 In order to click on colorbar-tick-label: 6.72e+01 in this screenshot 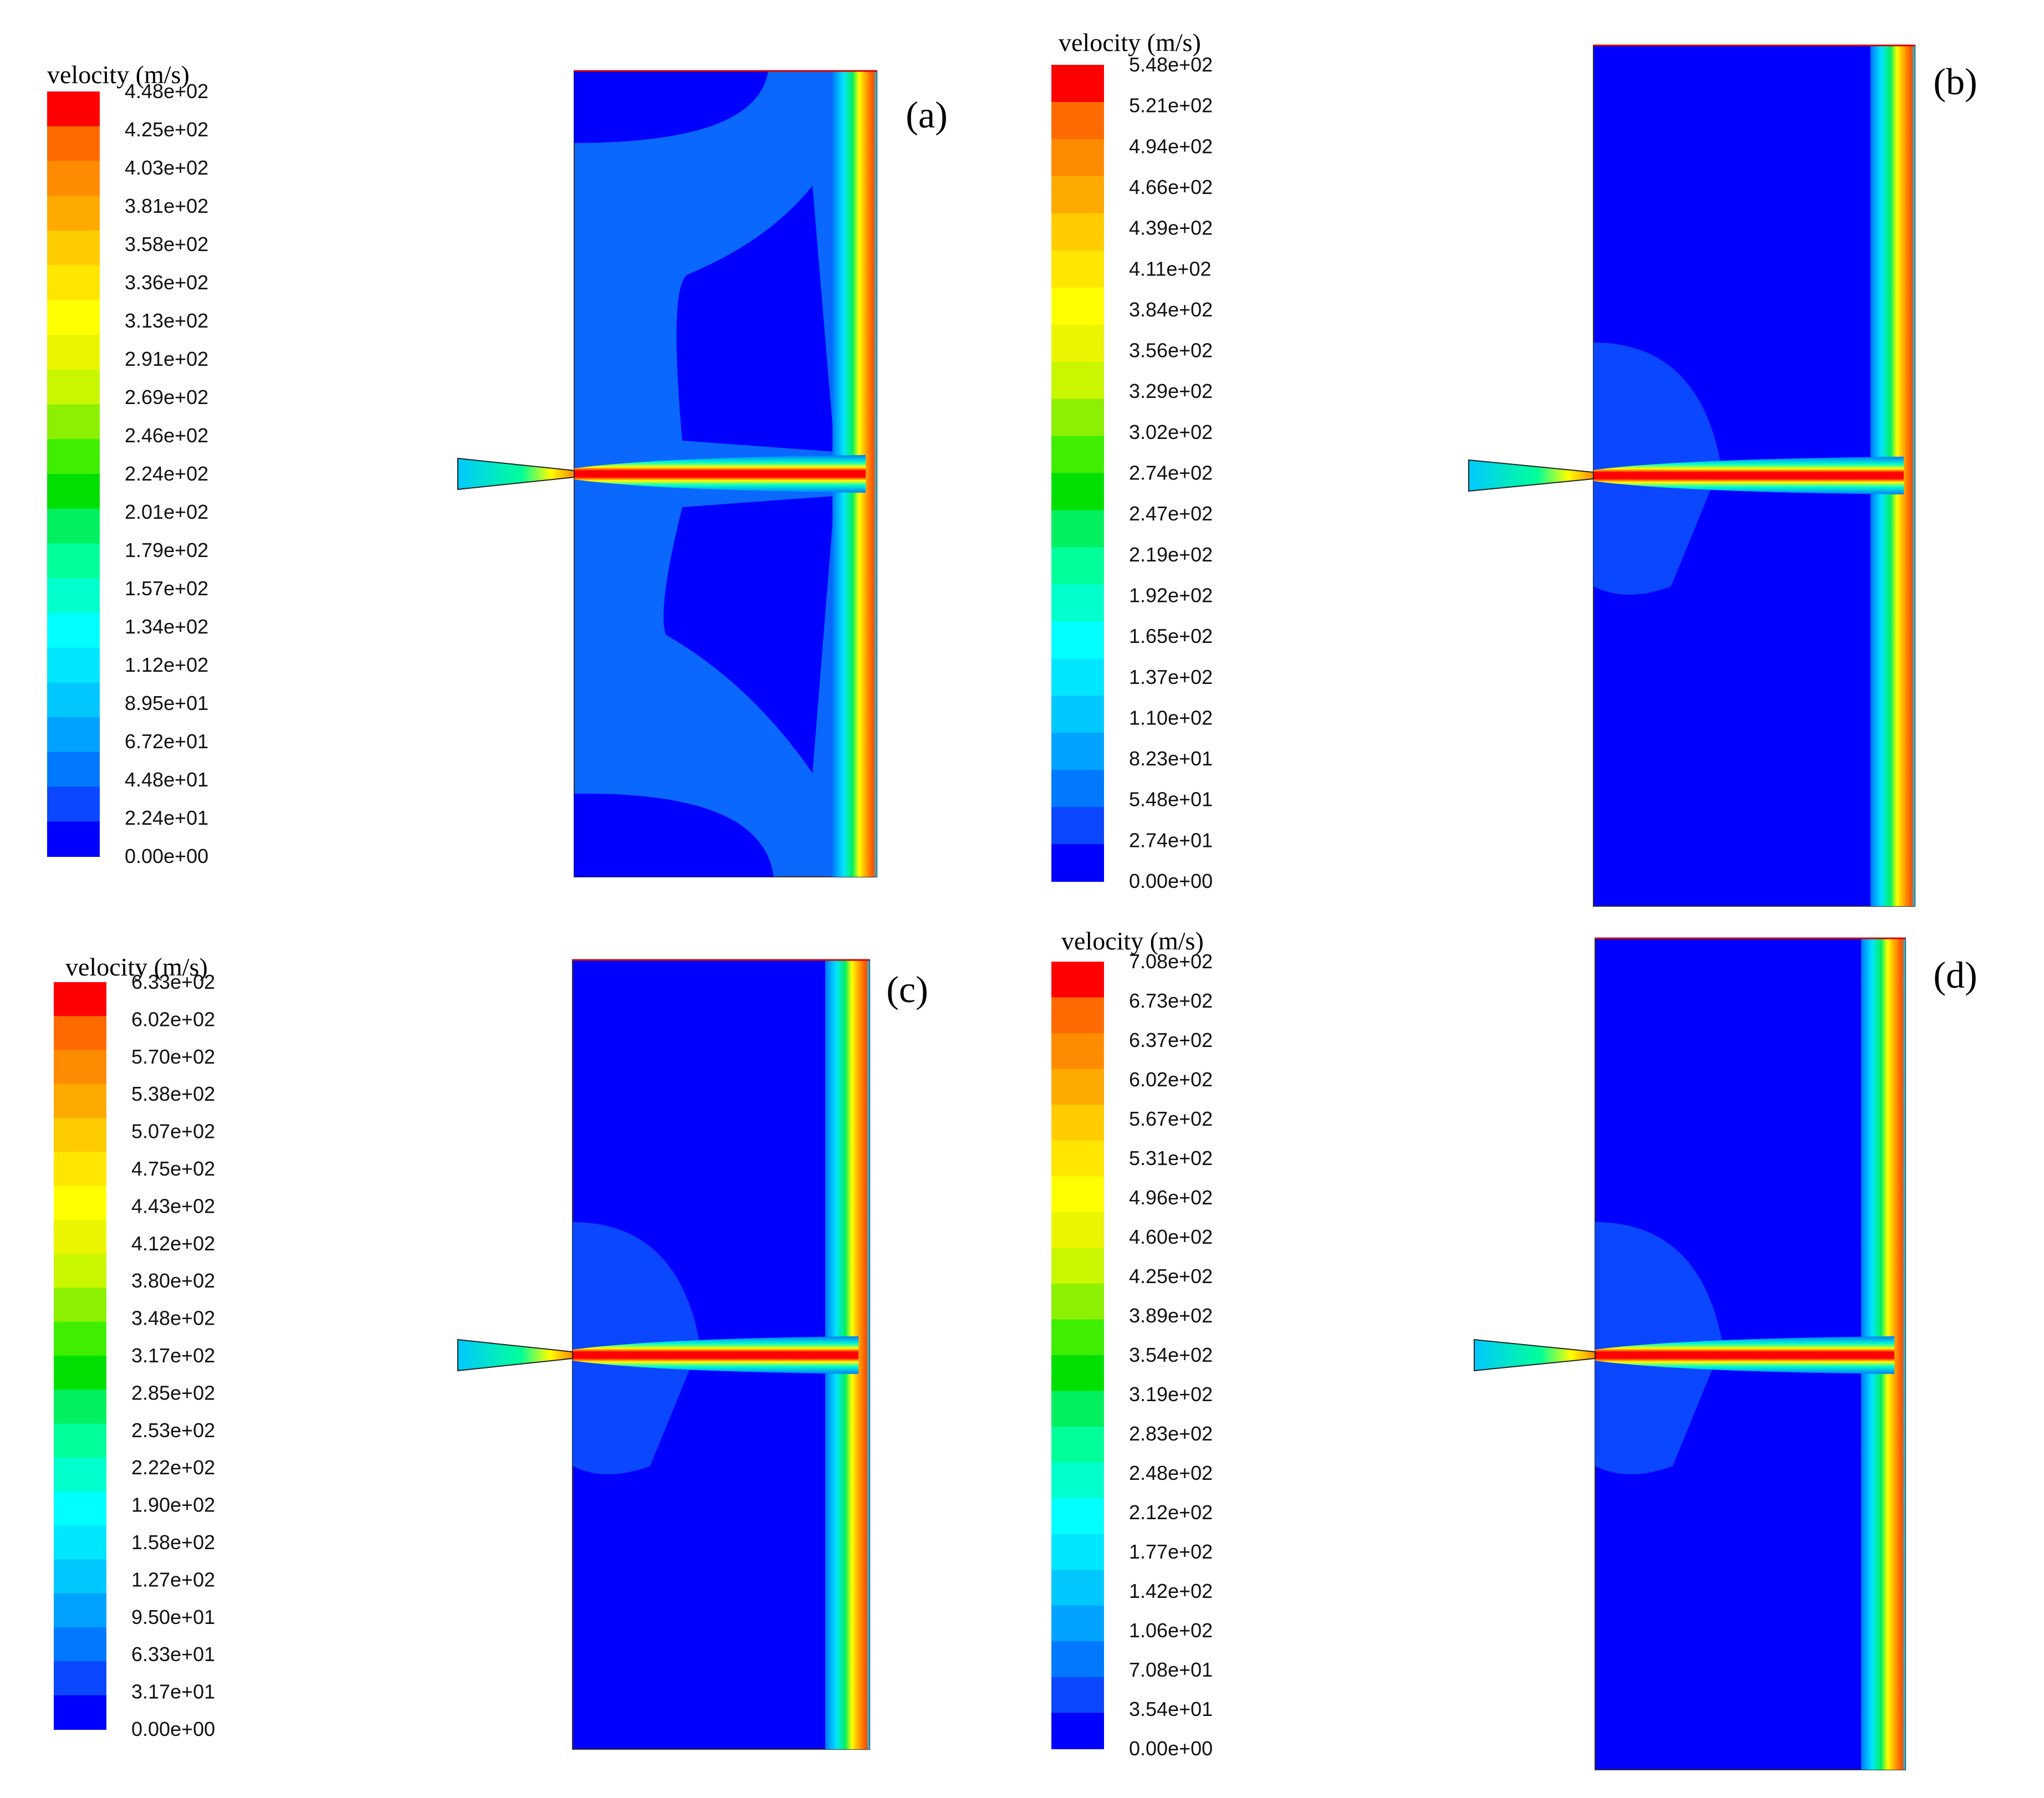, I will do `click(167, 741)`.